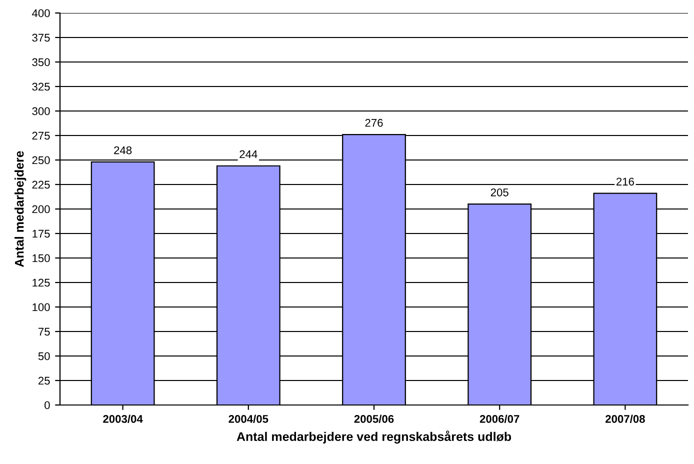  Describe the element at coordinates (499, 192) in the screenshot. I see `data-label: 205` at that location.